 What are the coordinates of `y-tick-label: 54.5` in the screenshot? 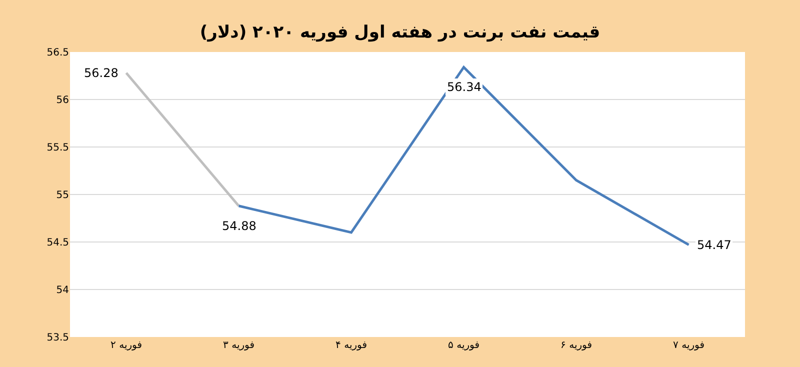 It's located at (57, 243).